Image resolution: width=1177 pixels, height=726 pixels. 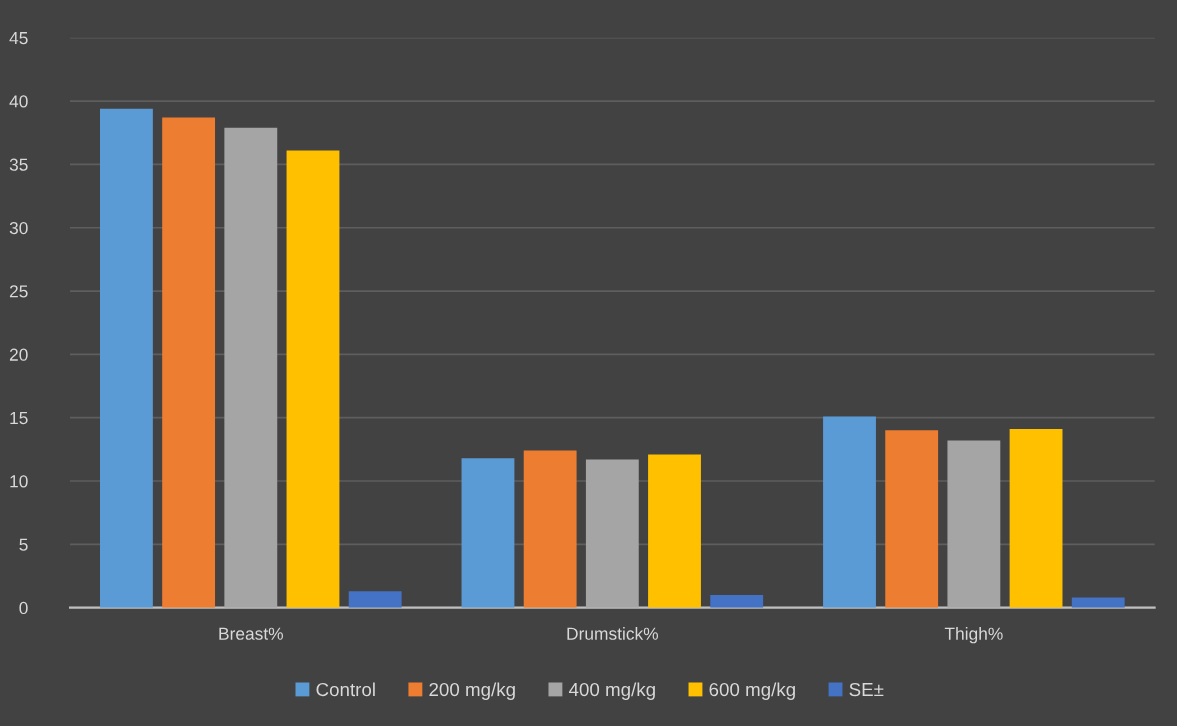 What do you see at coordinates (18, 101) in the screenshot?
I see `y-tick-label: 40` at bounding box center [18, 101].